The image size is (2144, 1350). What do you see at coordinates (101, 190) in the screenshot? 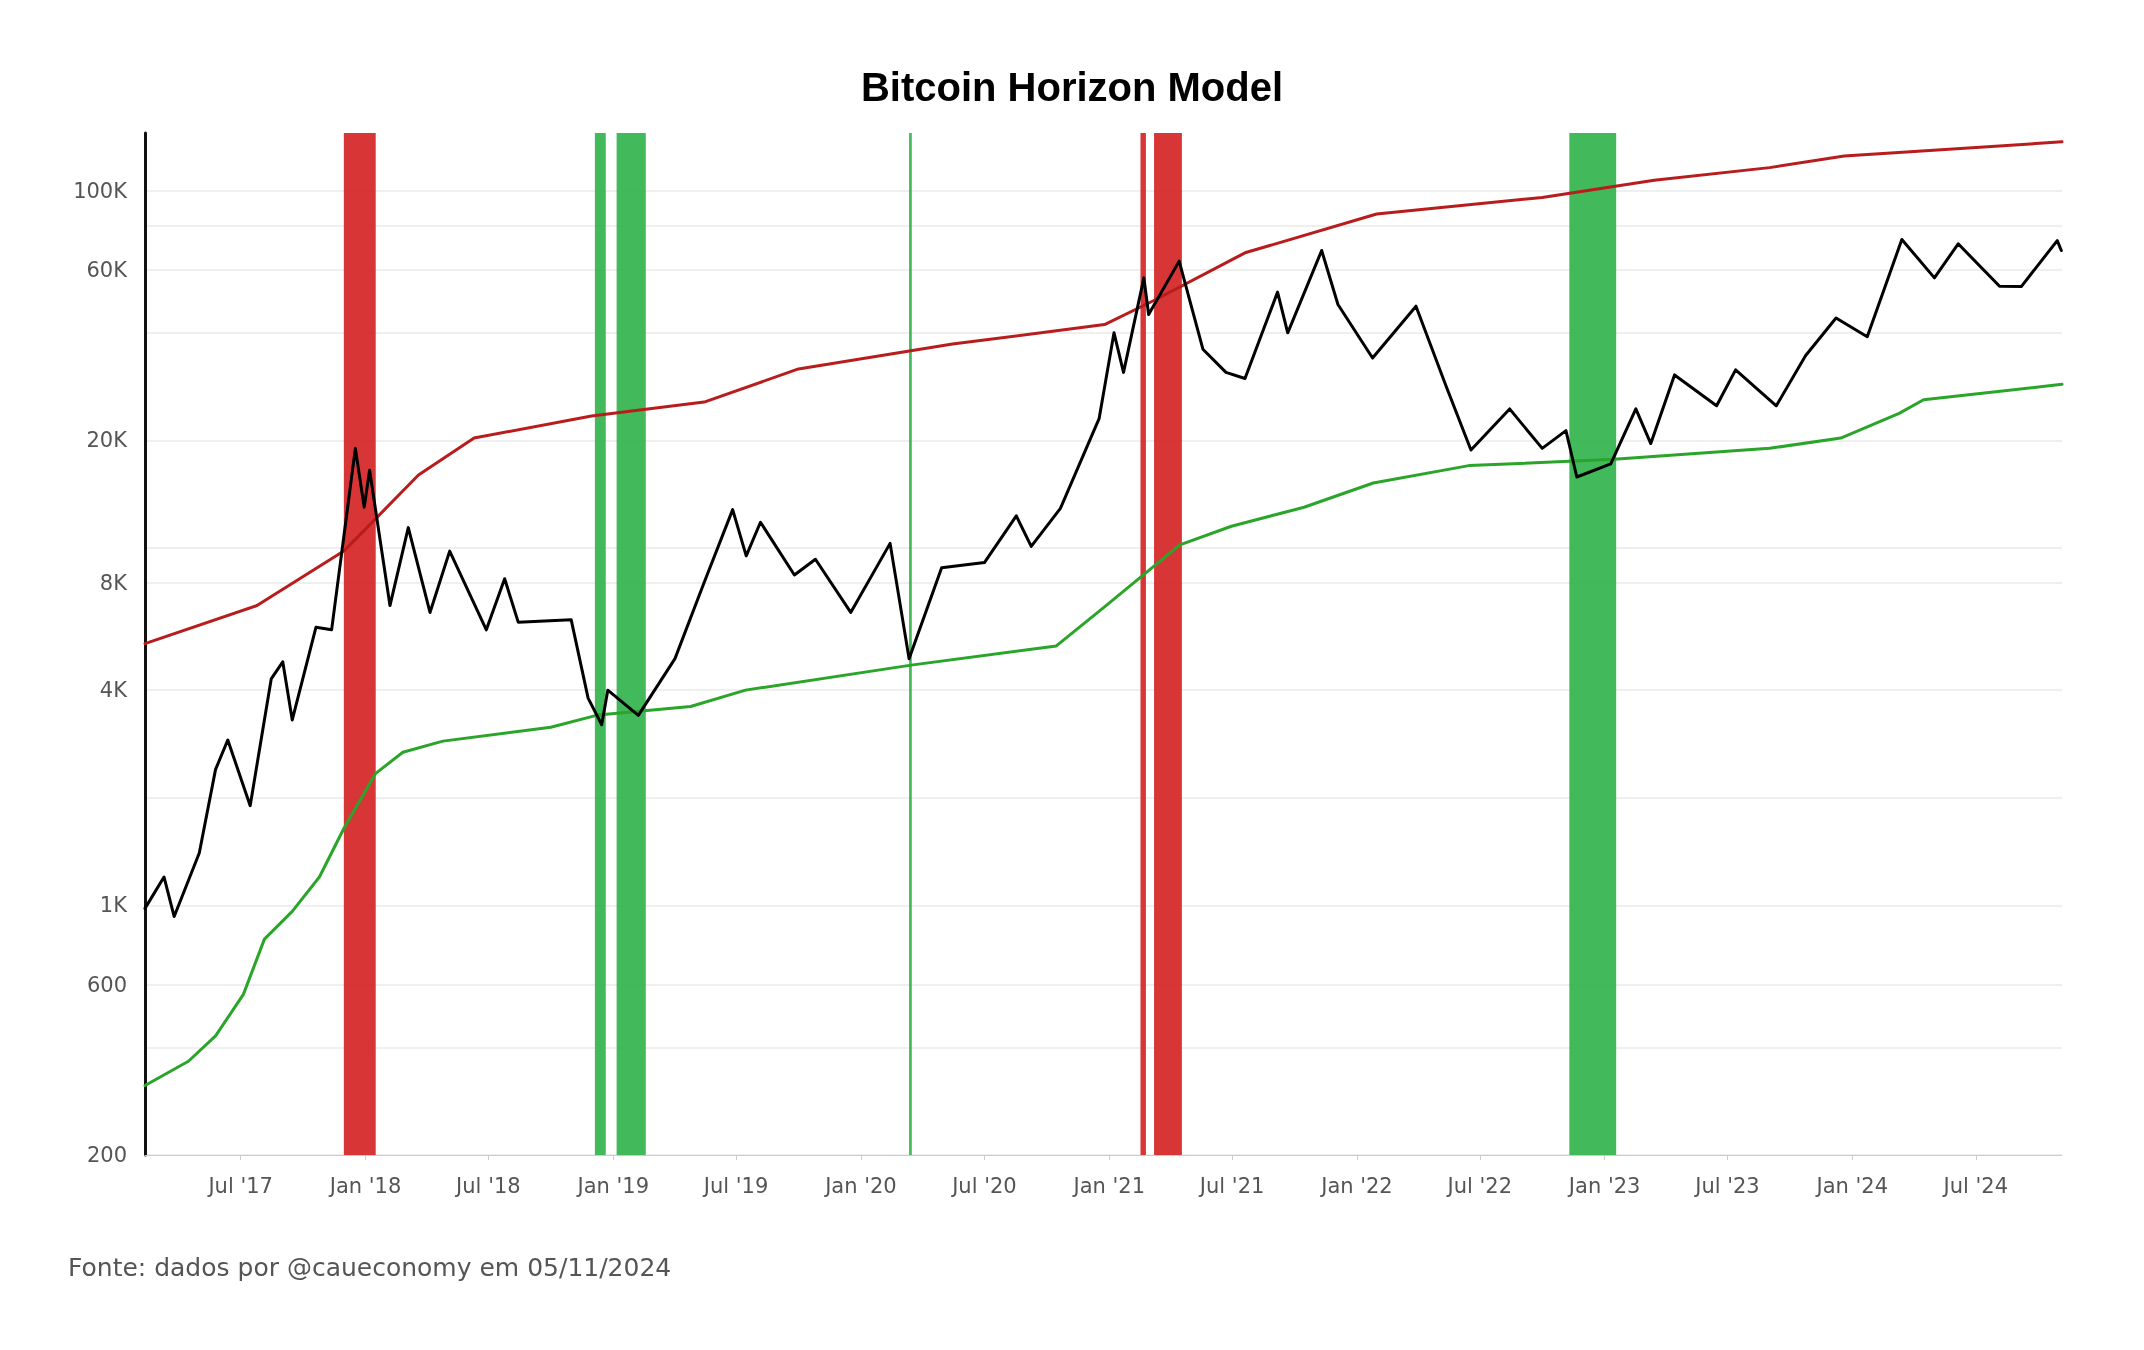
I see `y-tick-label: 100K` at bounding box center [101, 190].